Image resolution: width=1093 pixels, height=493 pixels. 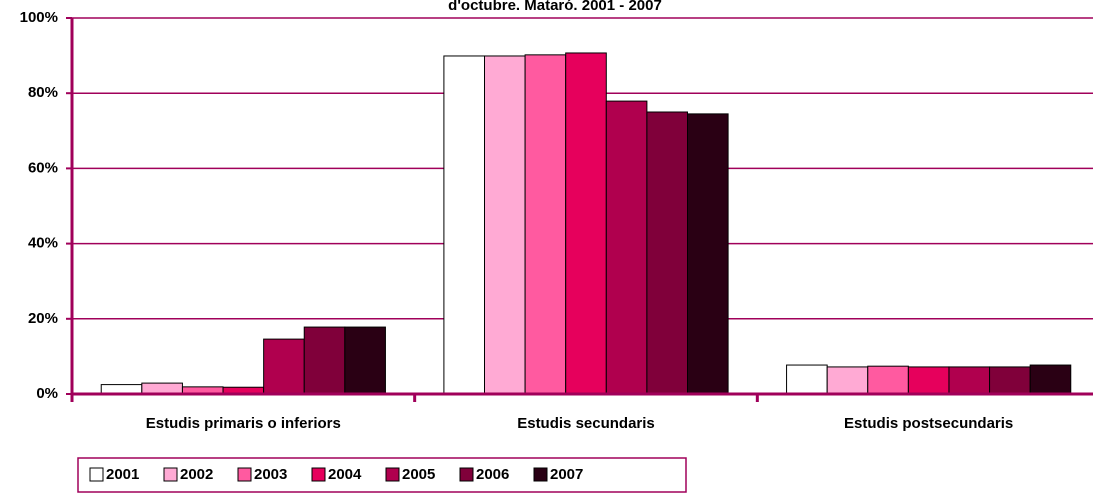 I want to click on x-tick-label: Estudis secundaris, so click(x=586, y=423).